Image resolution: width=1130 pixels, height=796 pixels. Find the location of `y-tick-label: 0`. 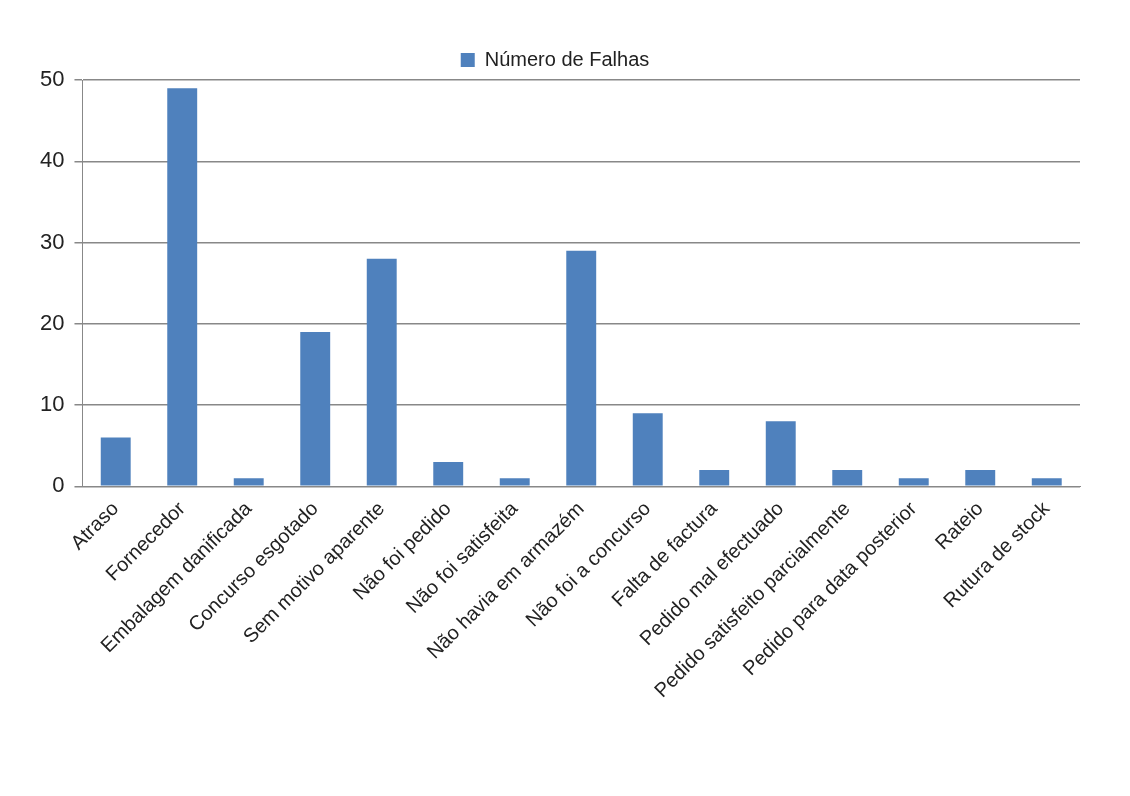

y-tick-label: 0 is located at coordinates (58, 485).